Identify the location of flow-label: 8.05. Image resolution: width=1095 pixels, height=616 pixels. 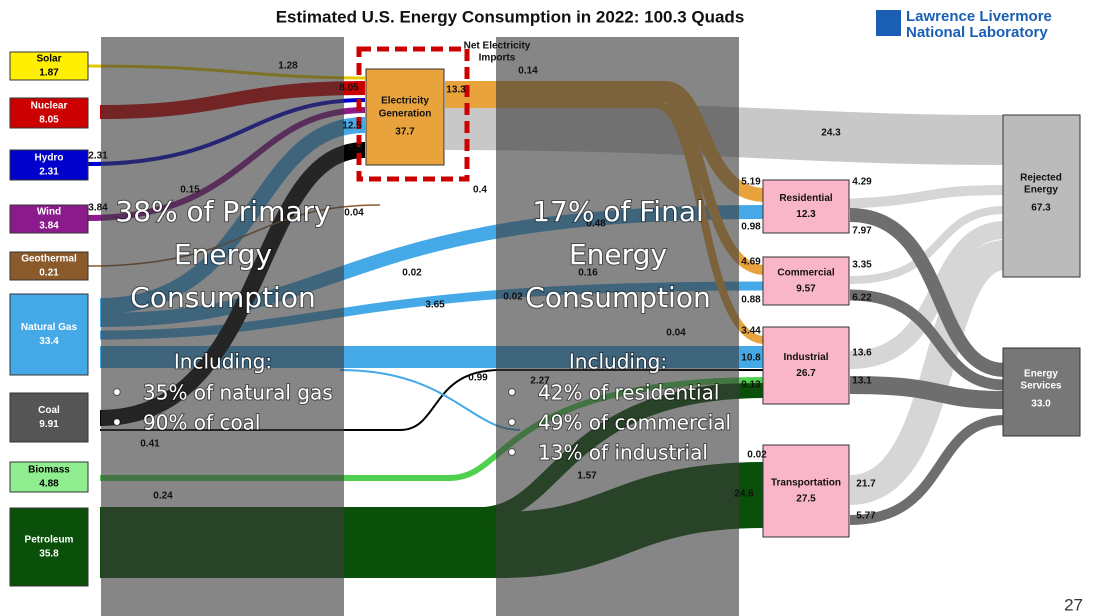
(349, 88).